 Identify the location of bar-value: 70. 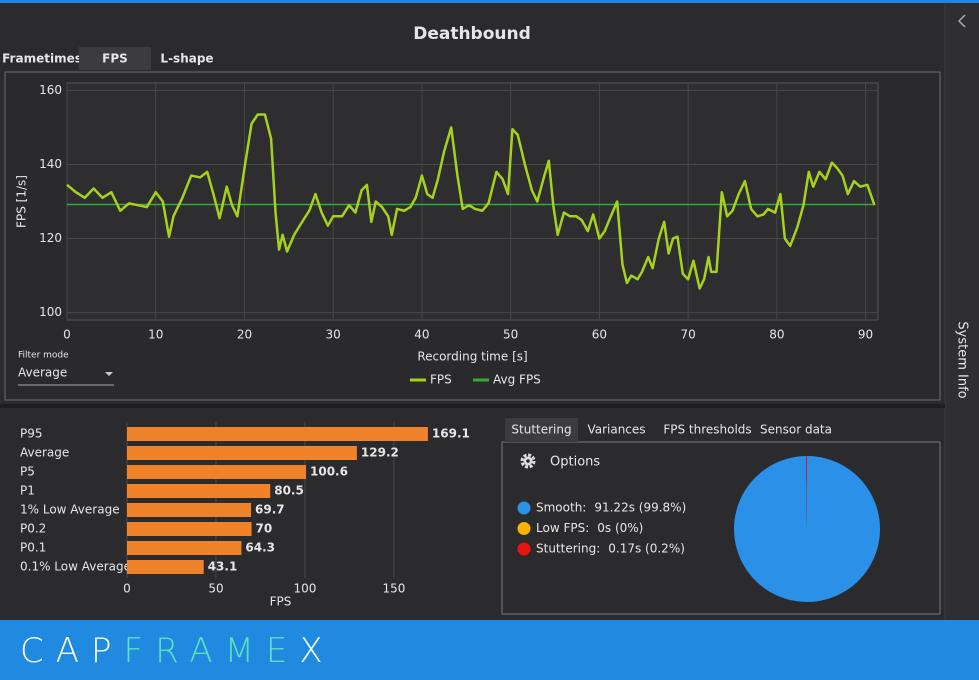
(264, 529).